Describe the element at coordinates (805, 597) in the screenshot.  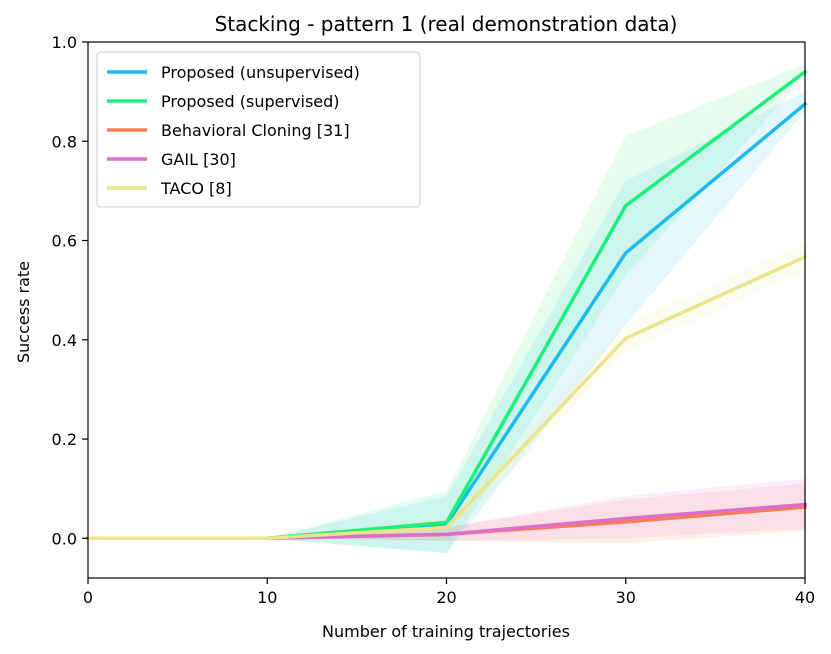
I see `x-tick-label: 40` at that location.